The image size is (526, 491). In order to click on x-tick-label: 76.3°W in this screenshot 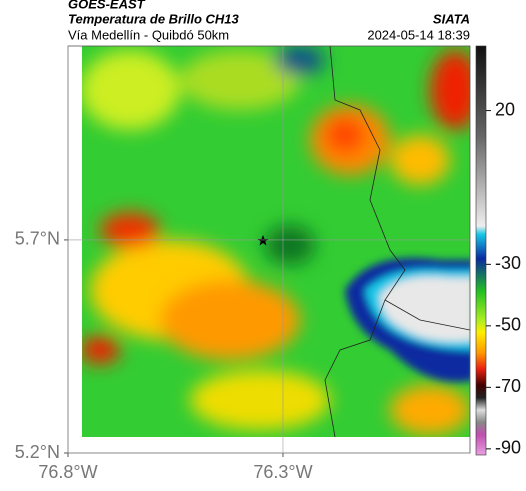, I will do `click(282, 472)`.